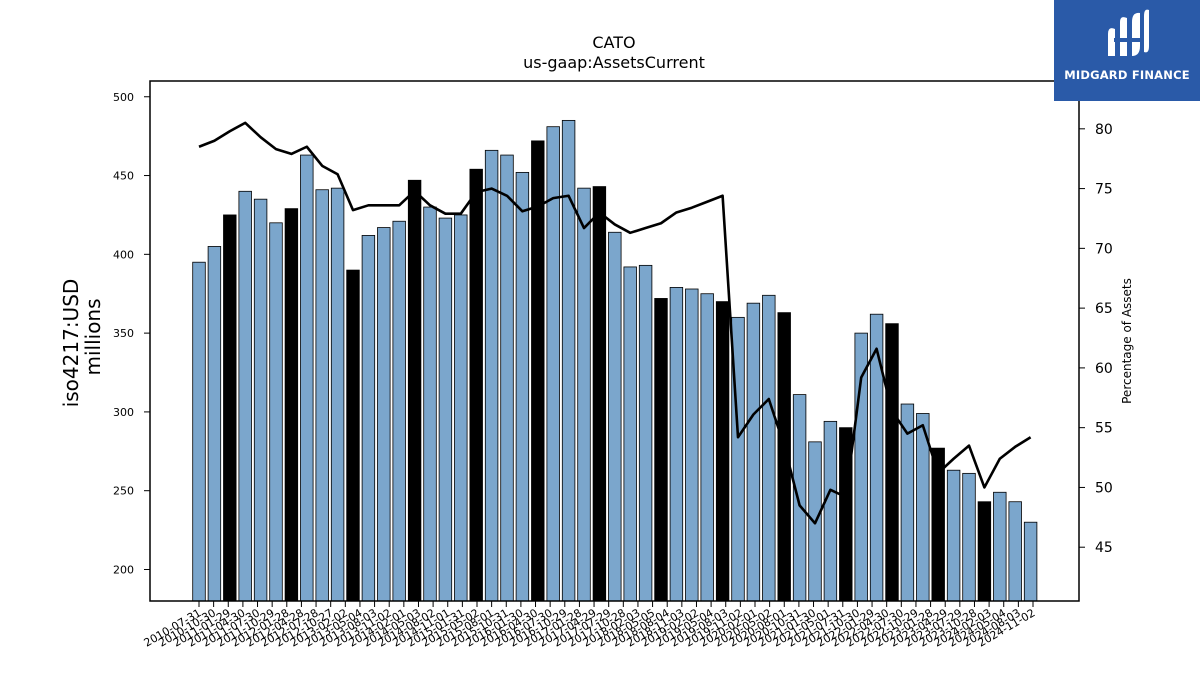  I want to click on y-tick-label: 200, so click(123, 569).